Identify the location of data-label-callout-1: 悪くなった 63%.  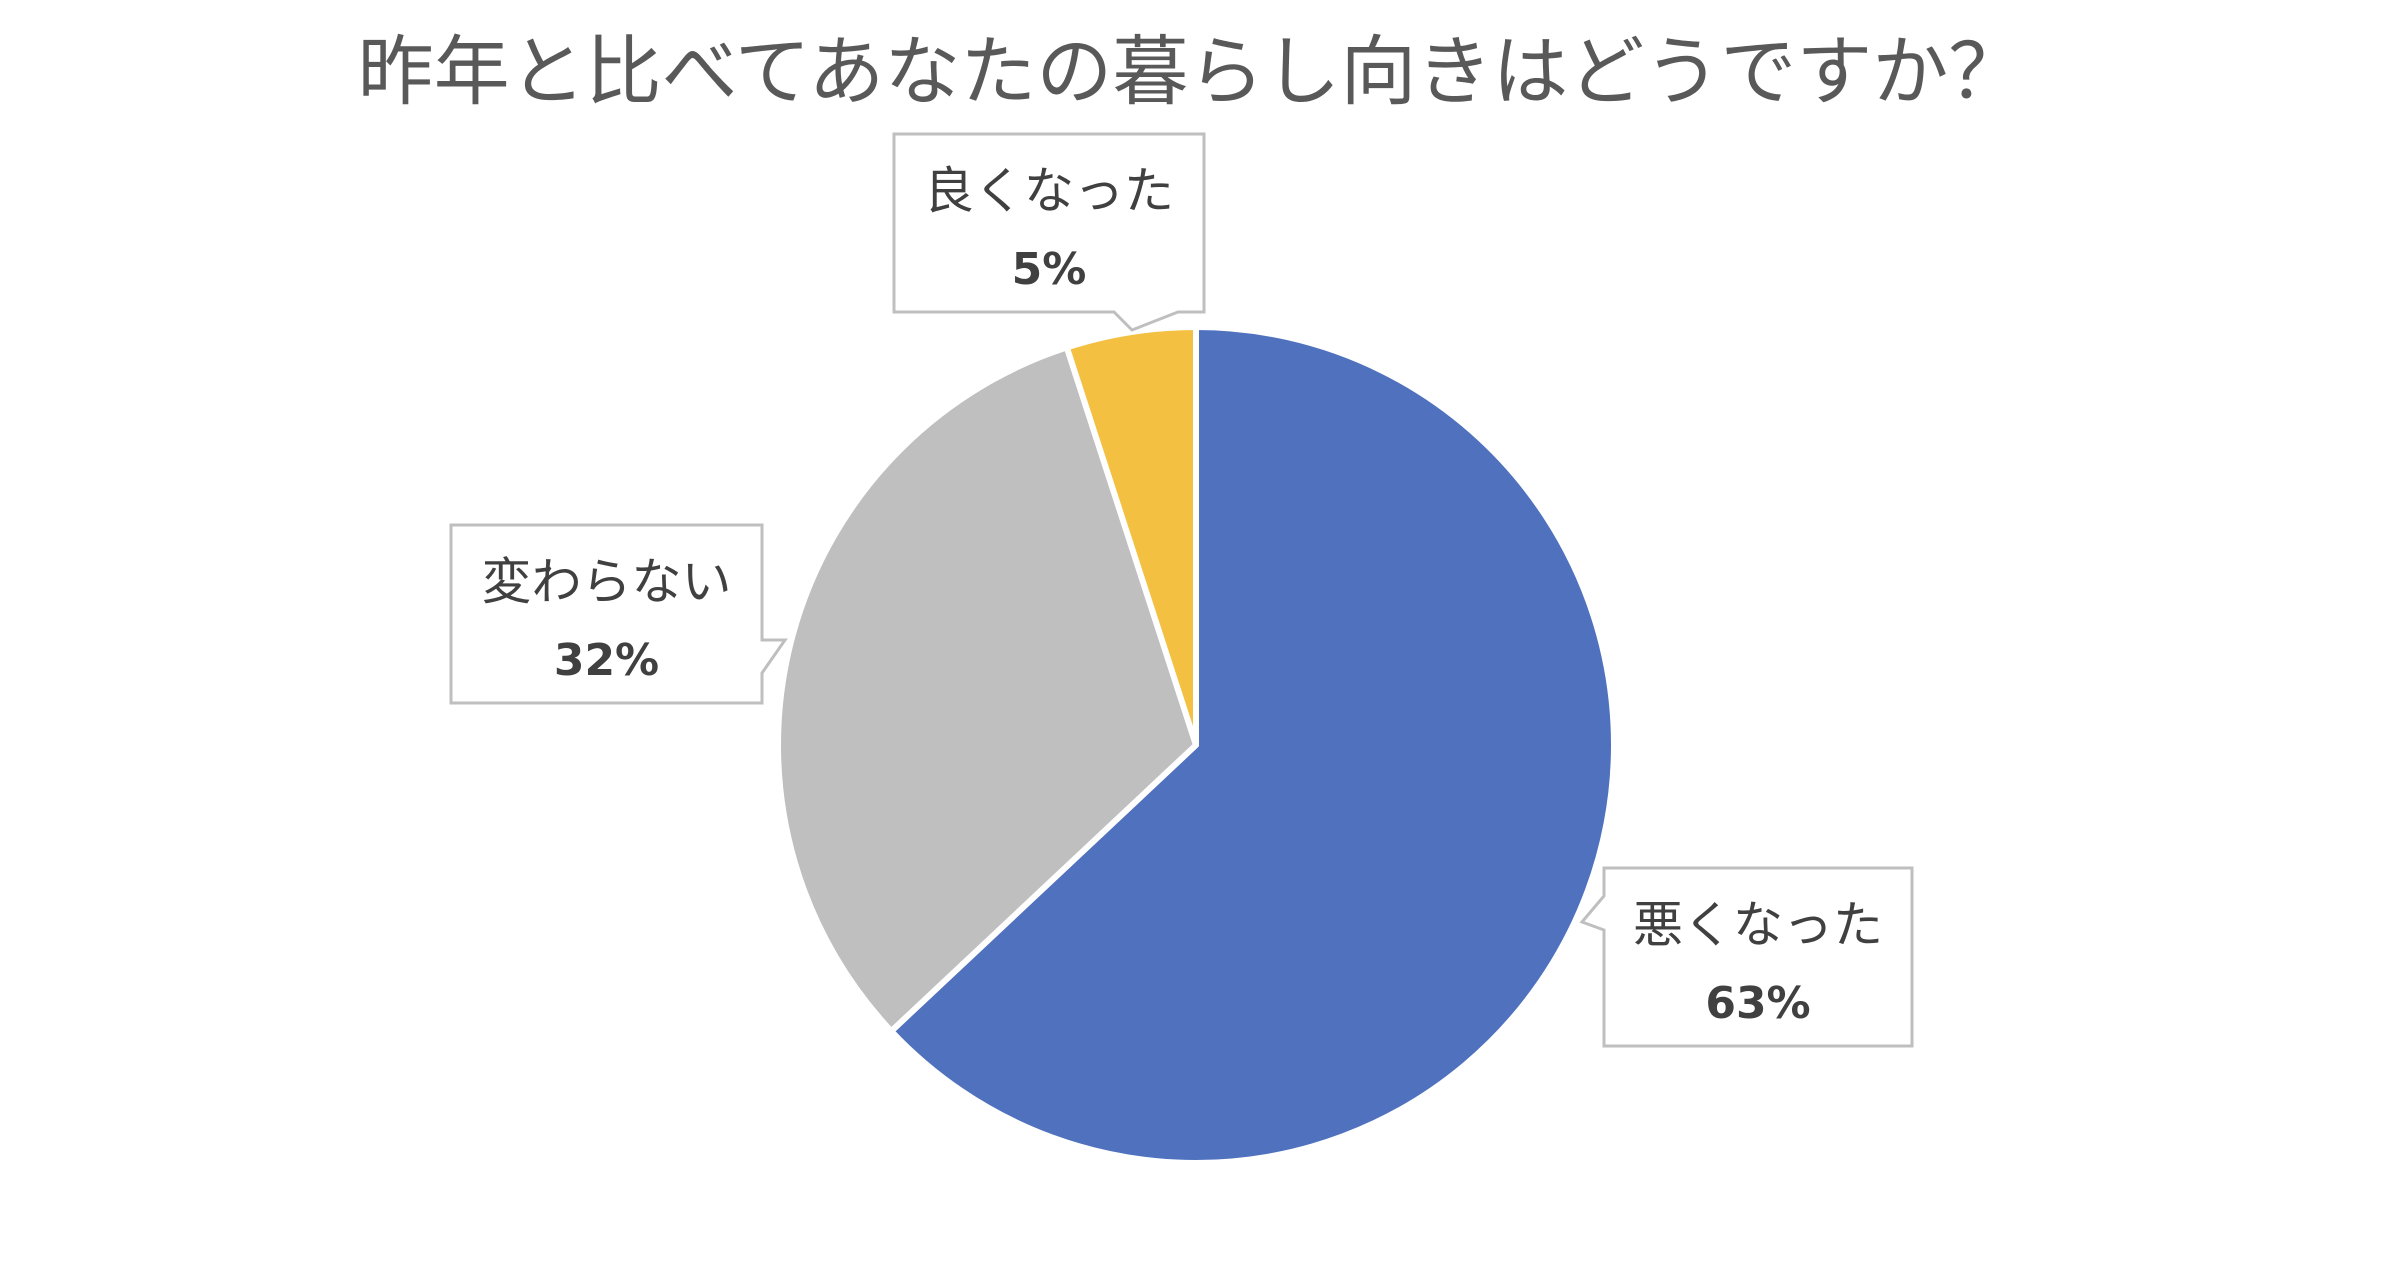
(1746, 957).